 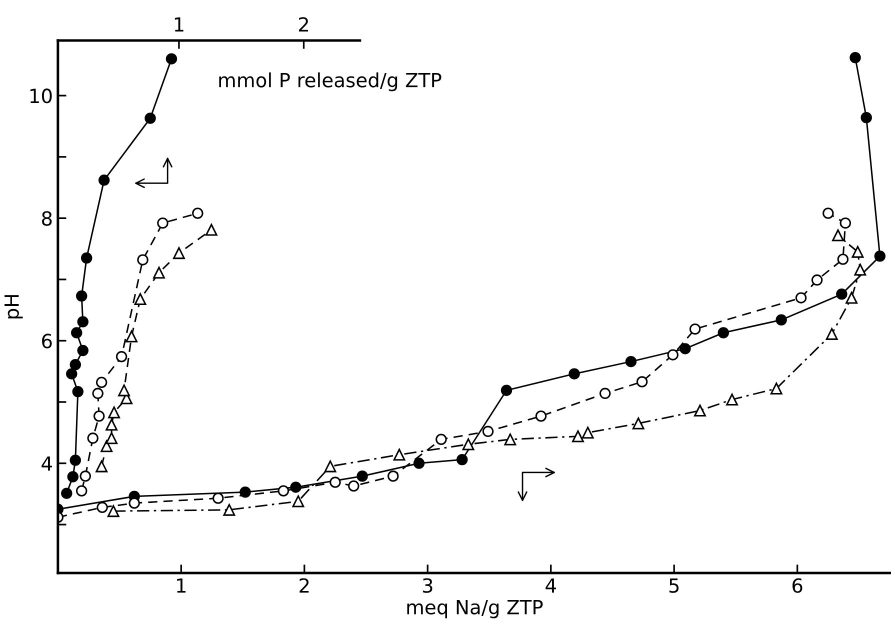 What do you see at coordinates (41, 96) in the screenshot?
I see `y-tick-label: 10` at bounding box center [41, 96].